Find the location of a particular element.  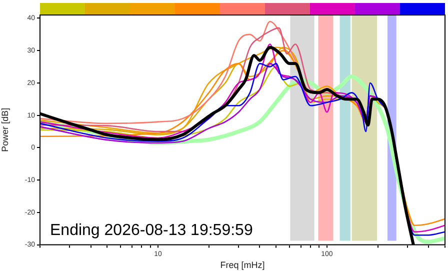

x-axis-title: Freq [mHz] is located at coordinates (242, 265).